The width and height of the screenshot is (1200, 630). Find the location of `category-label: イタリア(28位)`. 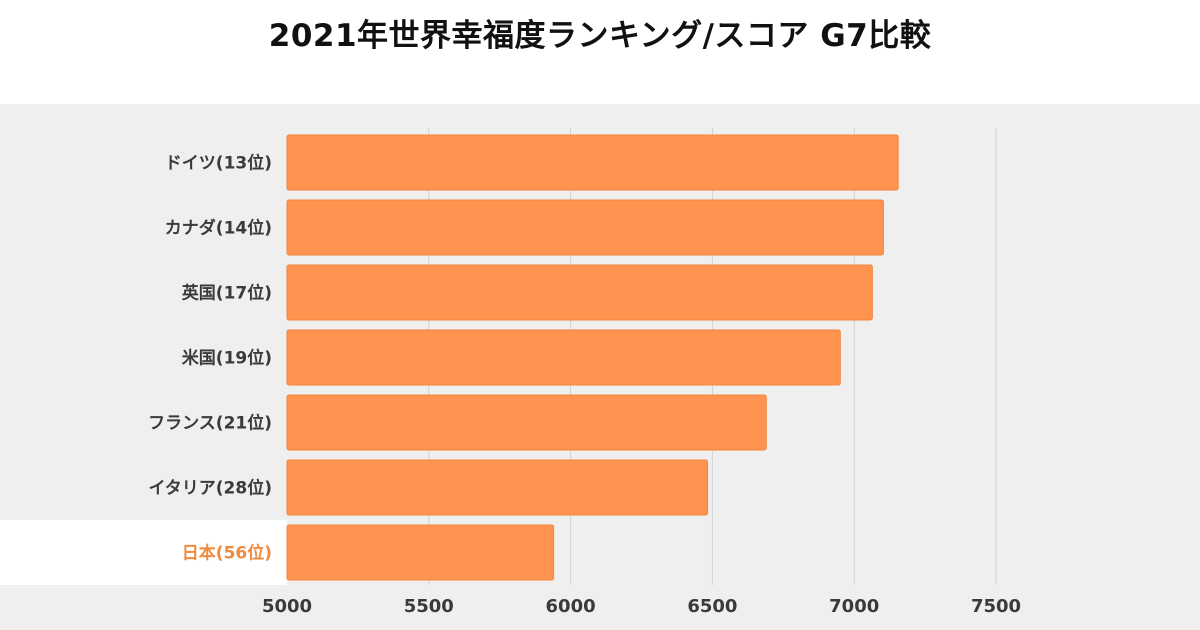

category-label: イタリア(28位) is located at coordinates (210, 488).